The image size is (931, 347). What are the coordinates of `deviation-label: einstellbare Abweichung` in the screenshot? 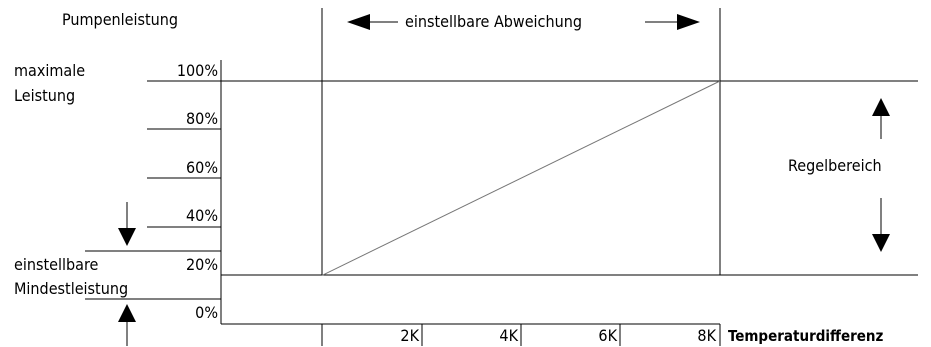 It's located at (493, 21).